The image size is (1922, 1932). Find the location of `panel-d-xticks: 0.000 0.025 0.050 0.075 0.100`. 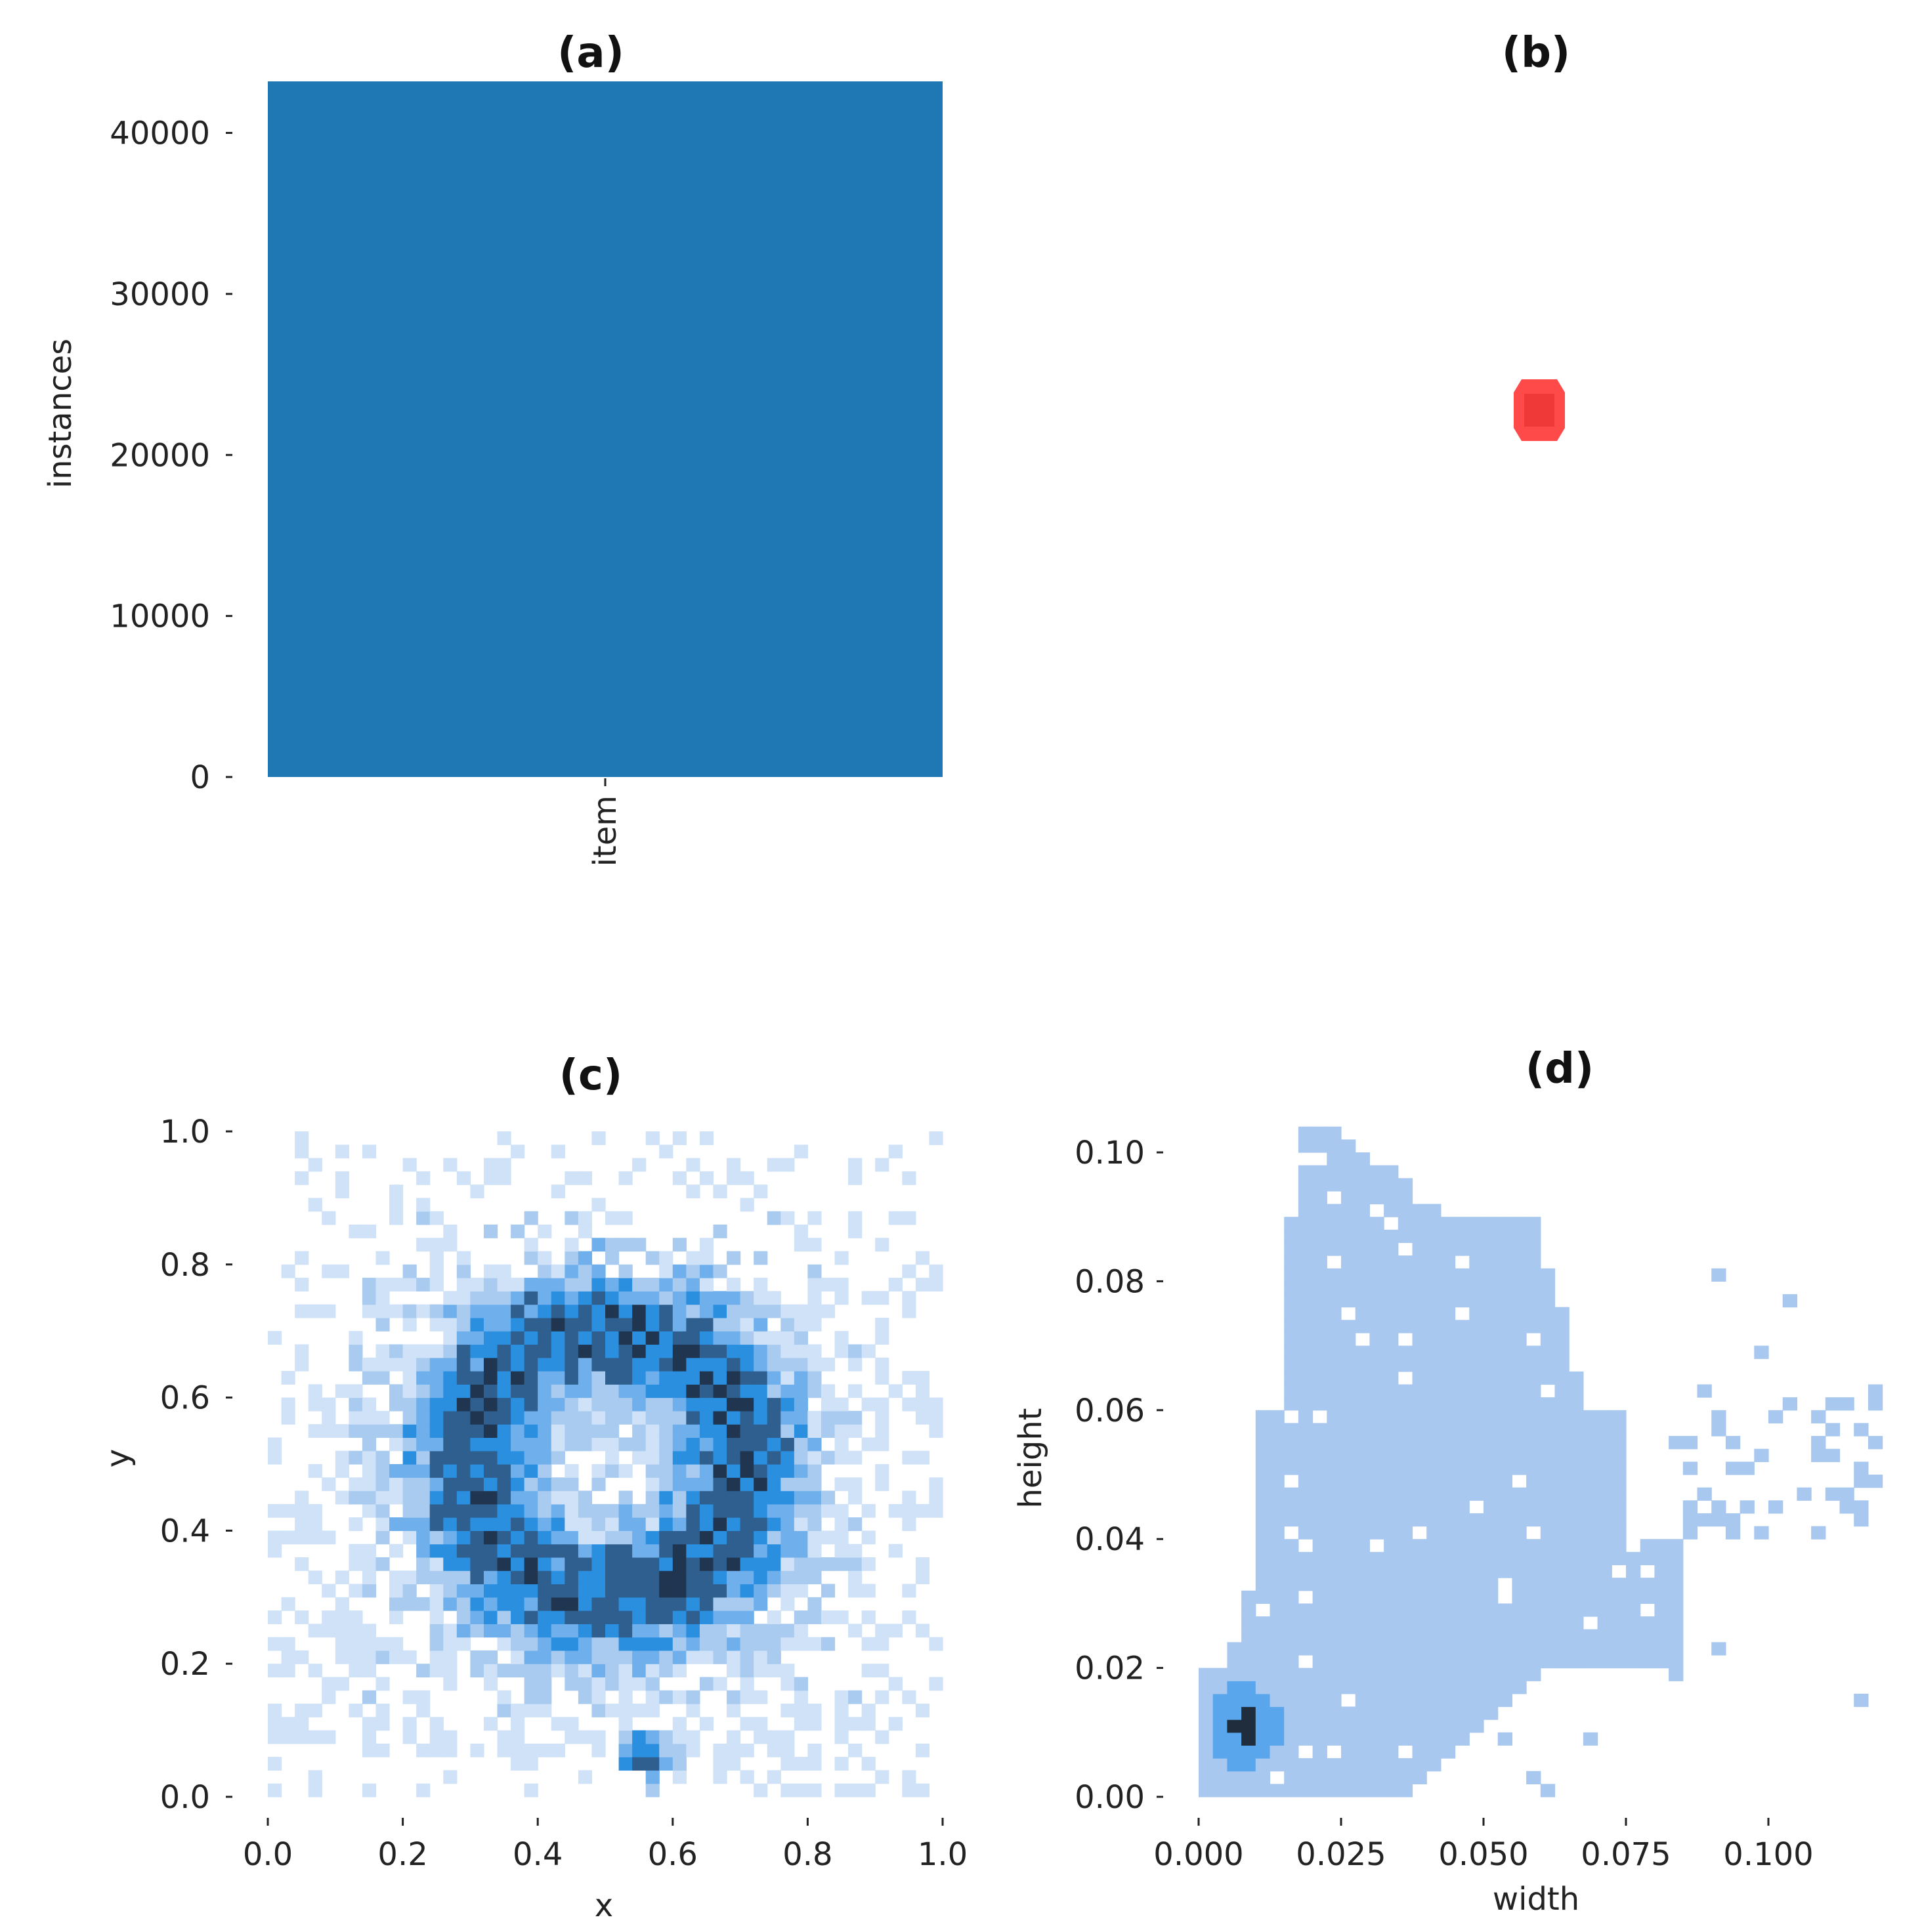

panel-d-xticks: 0.000 0.025 0.050 0.075 0.100 is located at coordinates (1483, 1845).